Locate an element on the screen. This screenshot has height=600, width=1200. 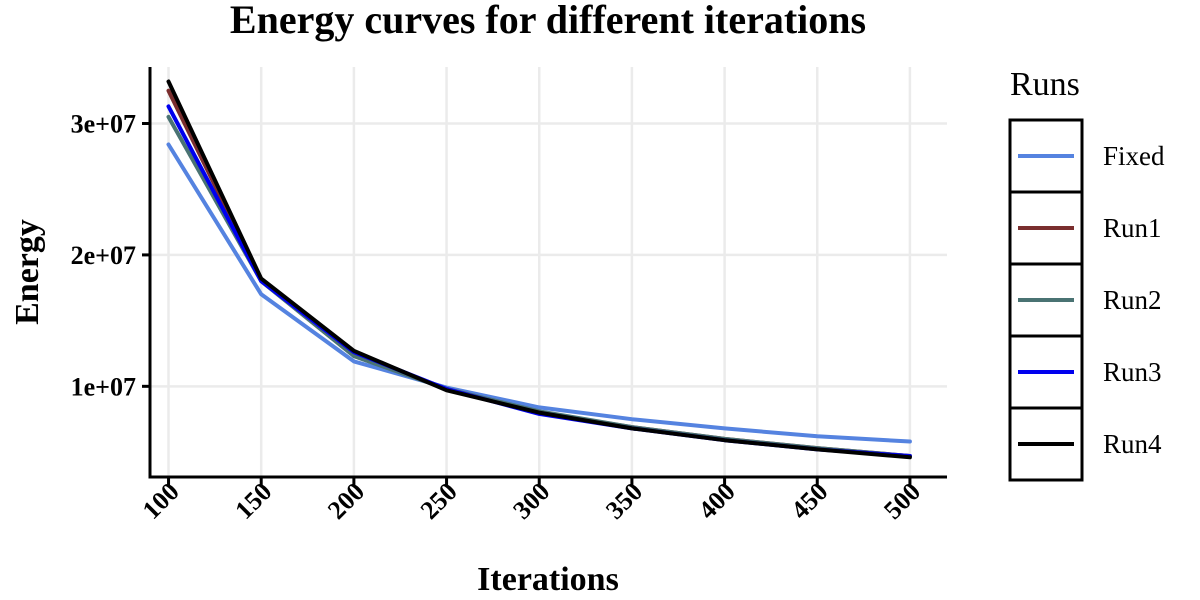
legend-label-fixed: Fixed is located at coordinates (1134, 156).